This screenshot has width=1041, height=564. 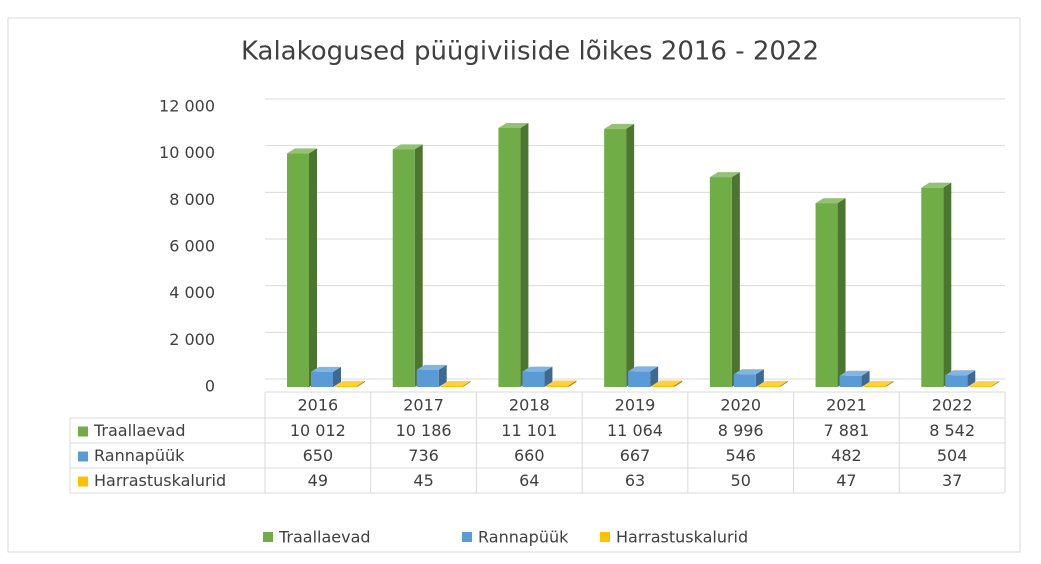 What do you see at coordinates (192, 246) in the screenshot?
I see `y-tick-label: 6 000` at bounding box center [192, 246].